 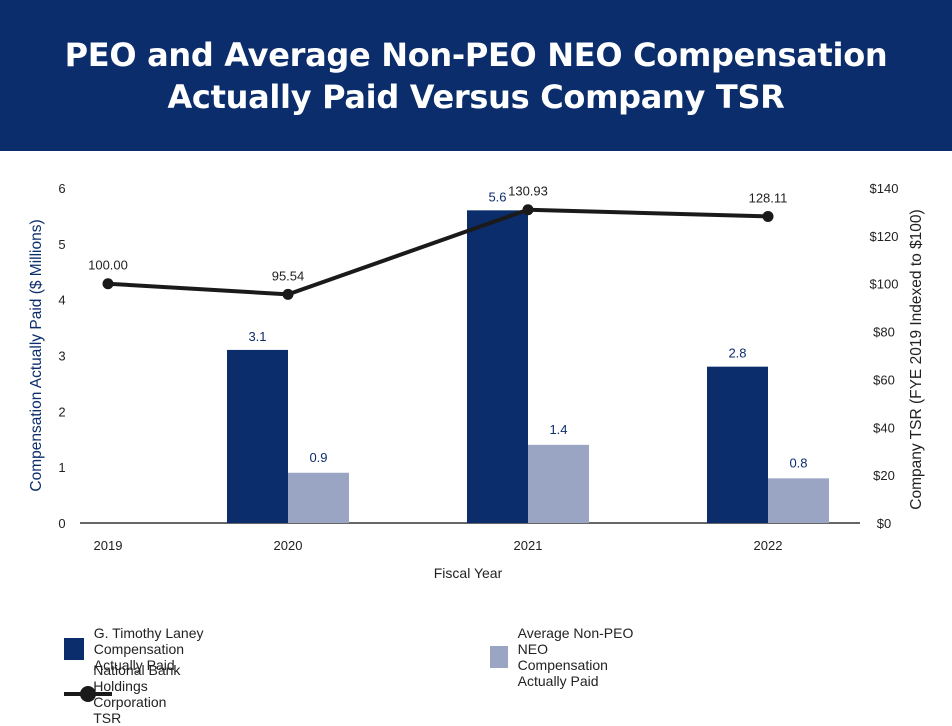 I want to click on y-right-axis-title: Company TSR (FYE 2019 Indexed to $100), so click(x=916, y=359).